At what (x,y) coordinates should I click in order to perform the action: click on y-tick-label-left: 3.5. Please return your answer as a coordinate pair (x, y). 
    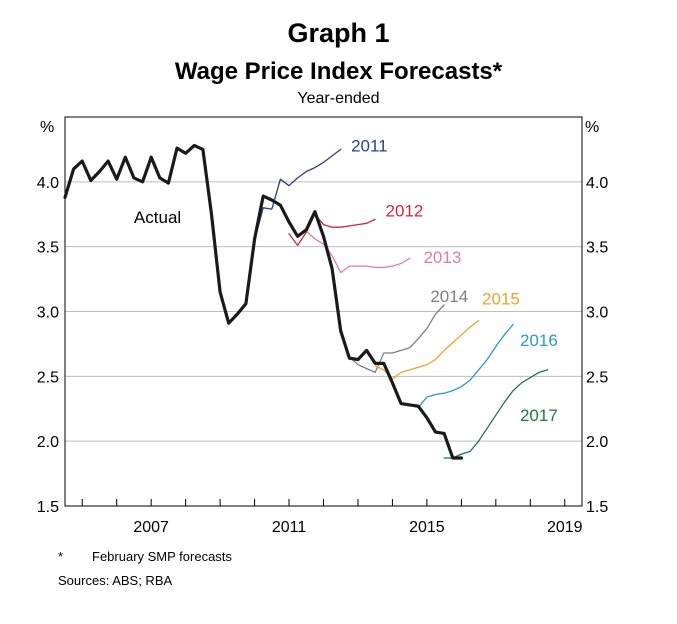
    Looking at the image, I should click on (48, 248).